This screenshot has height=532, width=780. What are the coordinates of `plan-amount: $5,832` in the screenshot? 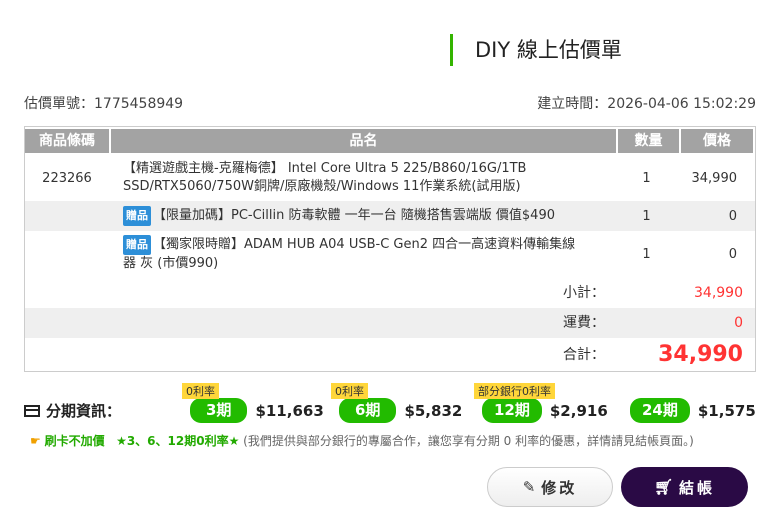 It's located at (433, 410).